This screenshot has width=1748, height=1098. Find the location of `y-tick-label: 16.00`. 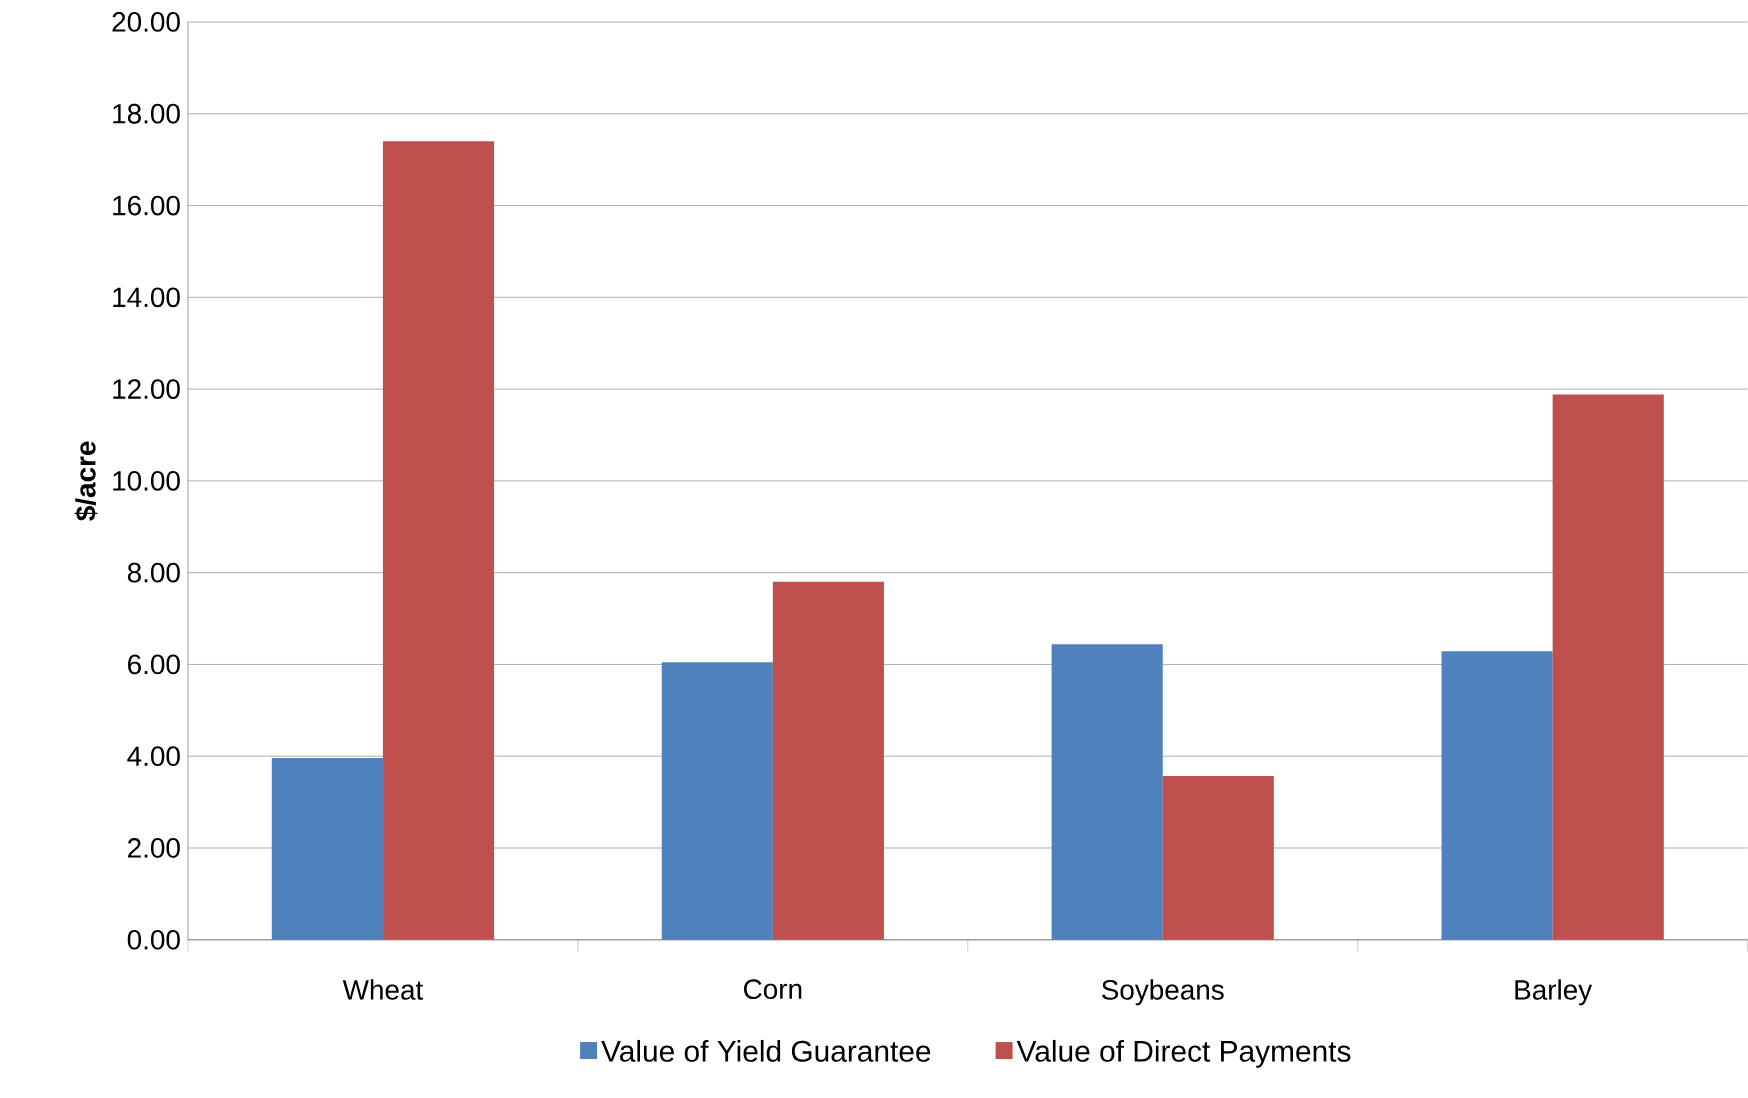

y-tick-label: 16.00 is located at coordinates (146, 205).